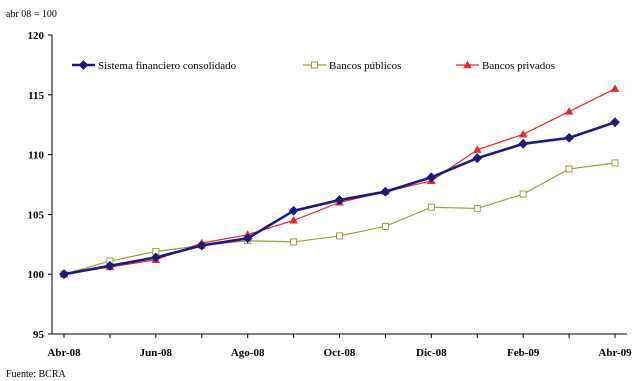  What do you see at coordinates (518, 66) in the screenshot?
I see `legend-label: Bancos privados` at bounding box center [518, 66].